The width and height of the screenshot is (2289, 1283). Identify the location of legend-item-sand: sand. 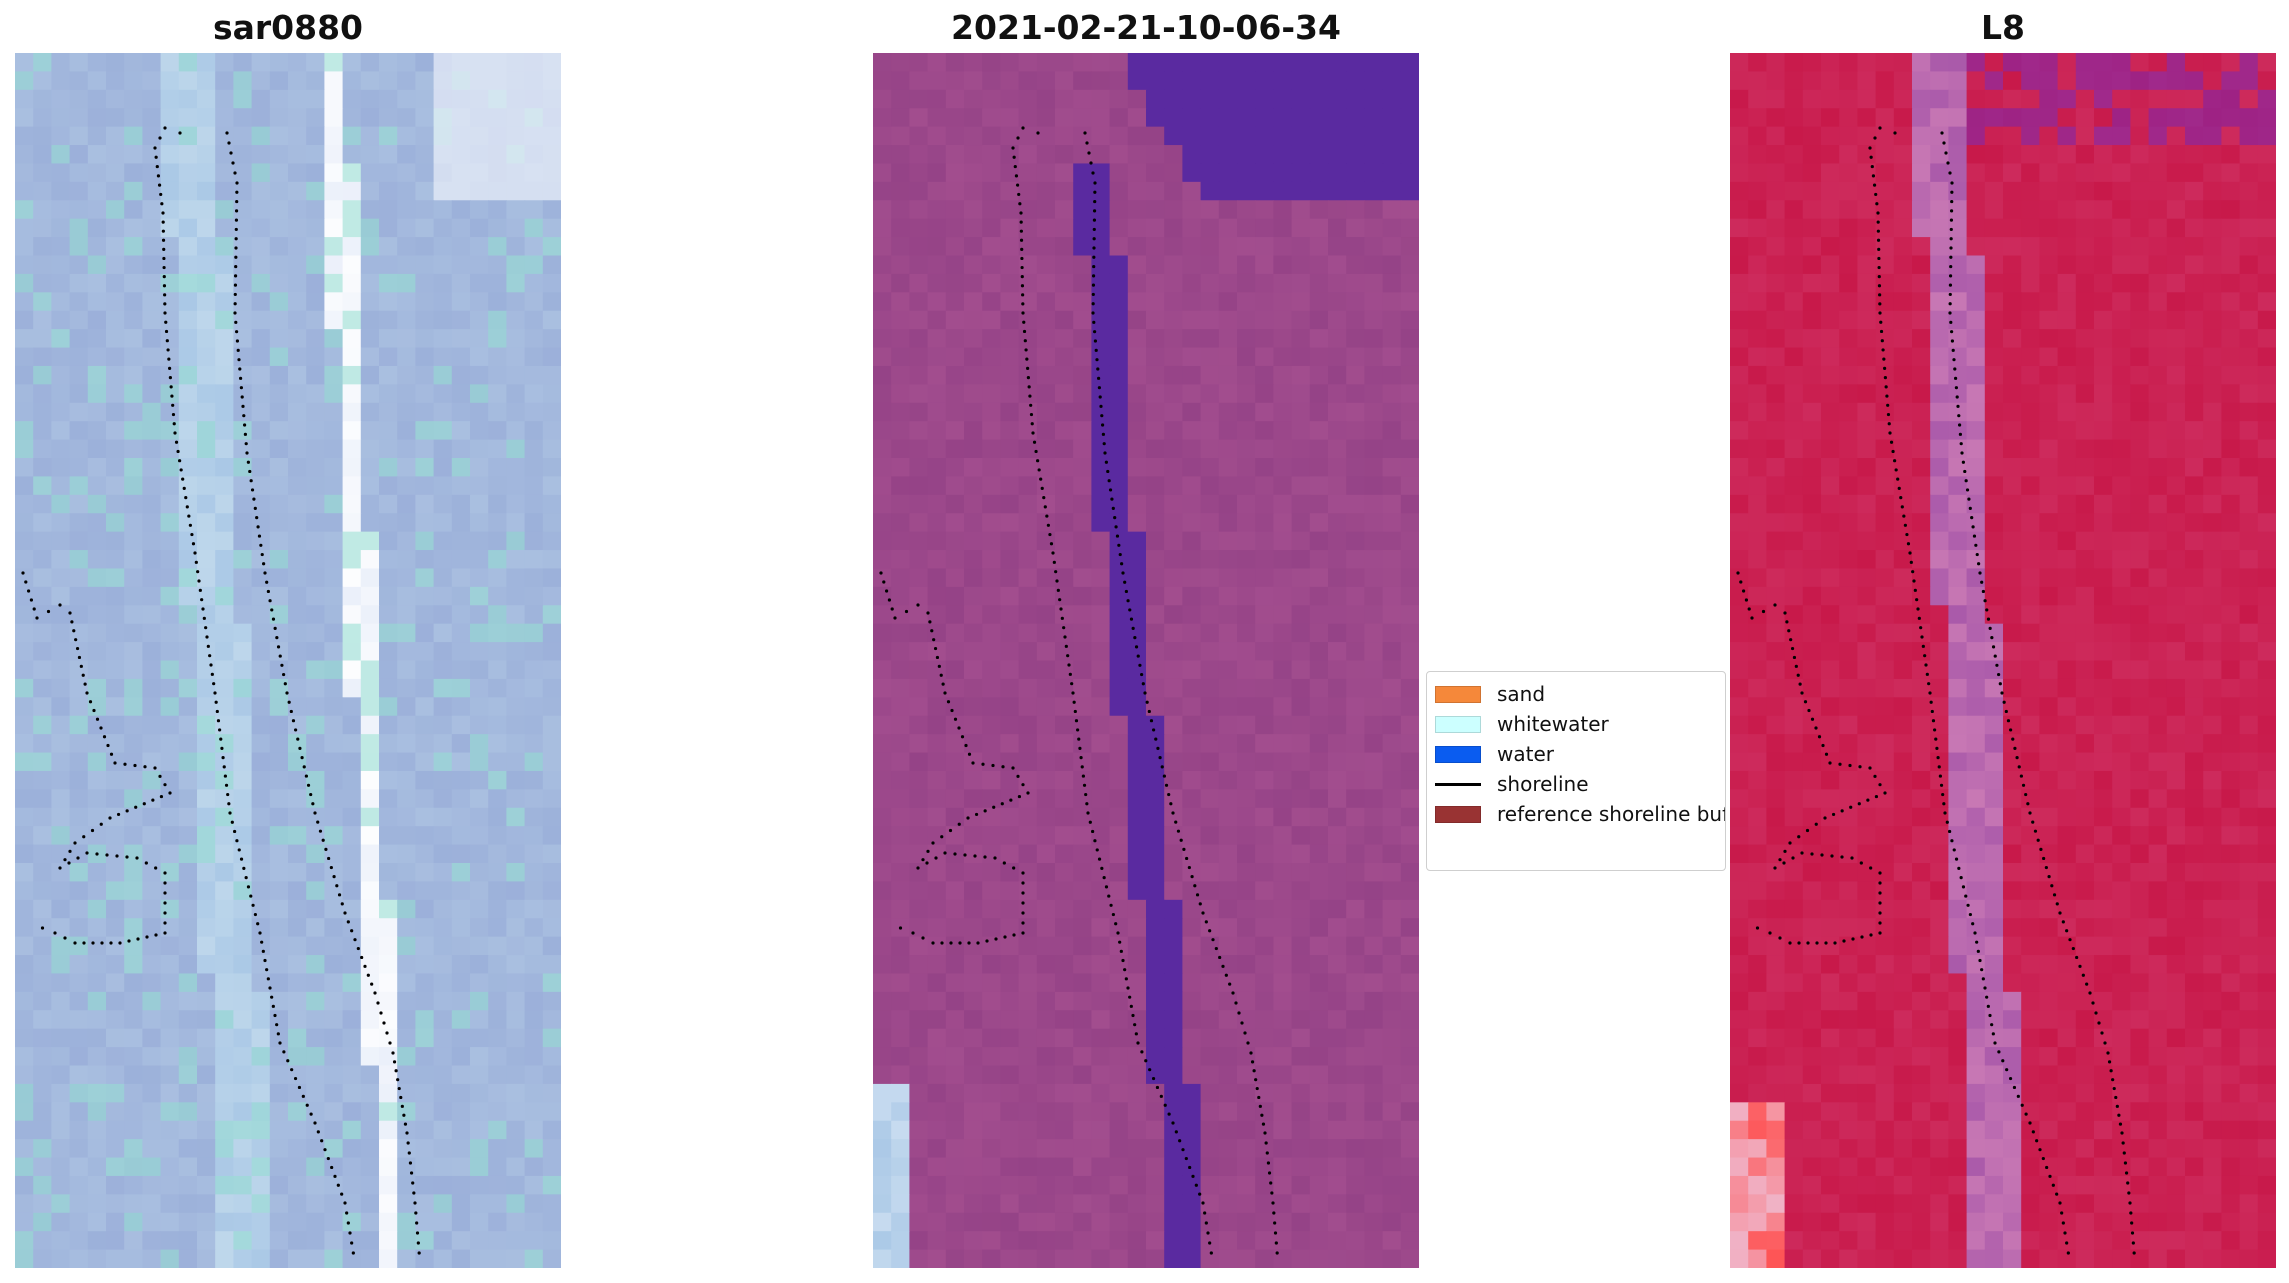
(1490, 694).